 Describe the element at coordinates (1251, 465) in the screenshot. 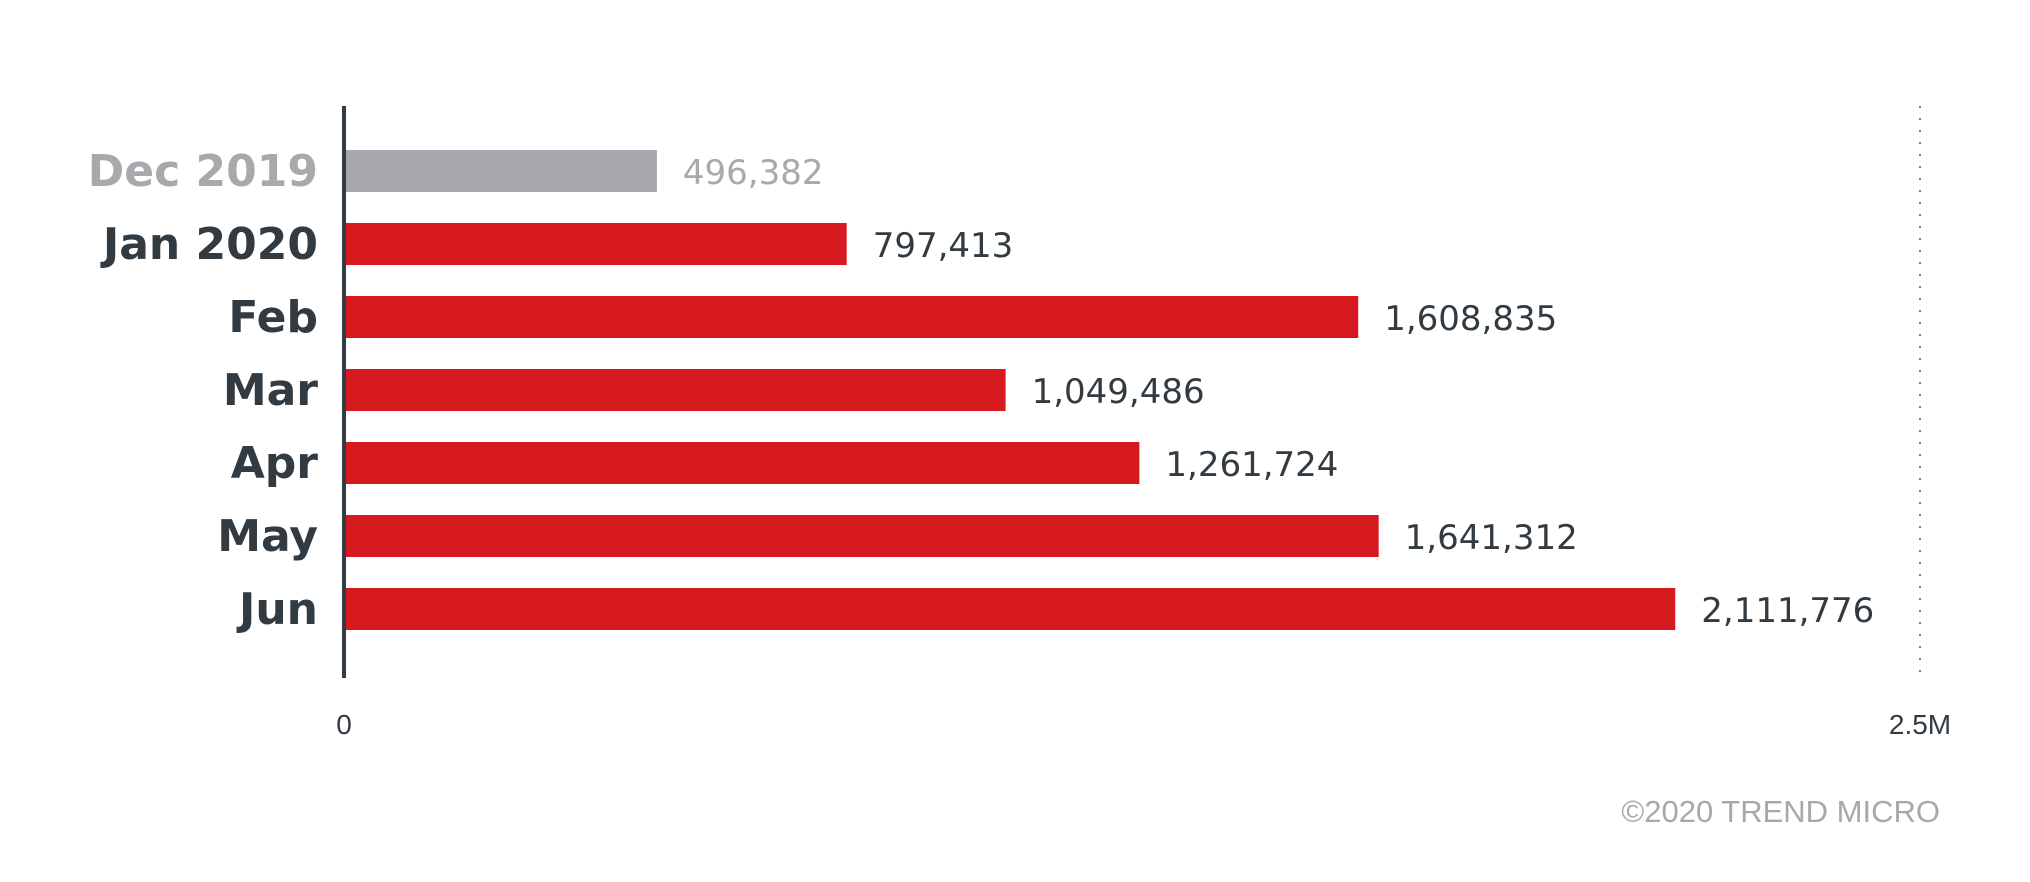

I see `value-label: 1,261,724` at that location.